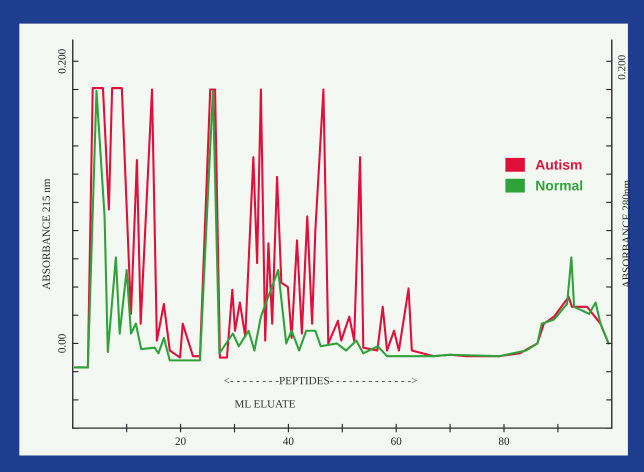 Image resolution: width=644 pixels, height=472 pixels. Describe the element at coordinates (396, 441) in the screenshot. I see `x-tick-label: 60` at that location.